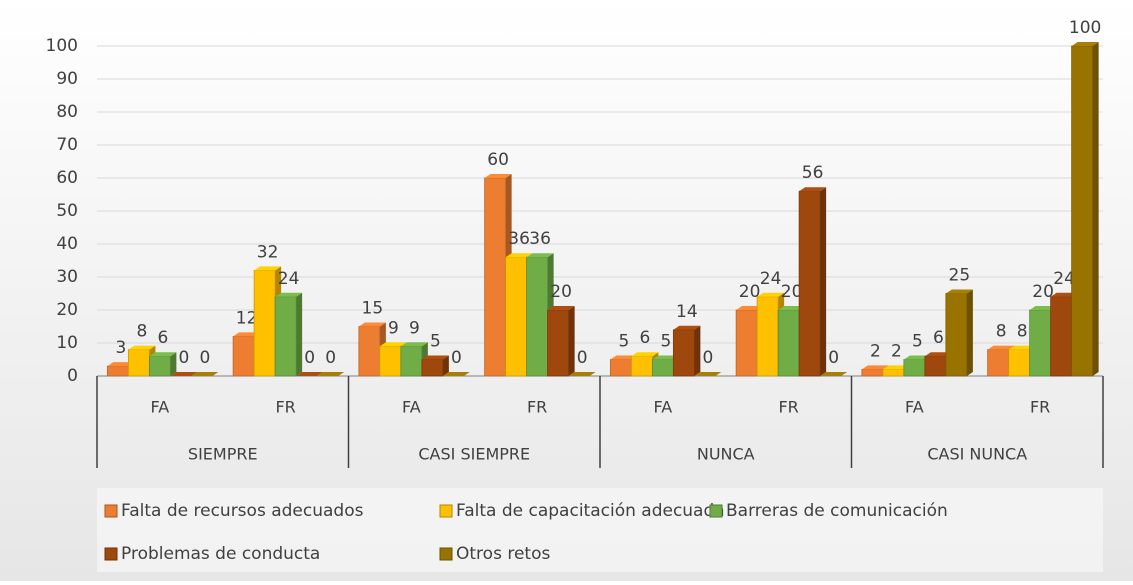 Image resolution: width=1133 pixels, height=585 pixels. I want to click on legend-box, so click(600, 530).